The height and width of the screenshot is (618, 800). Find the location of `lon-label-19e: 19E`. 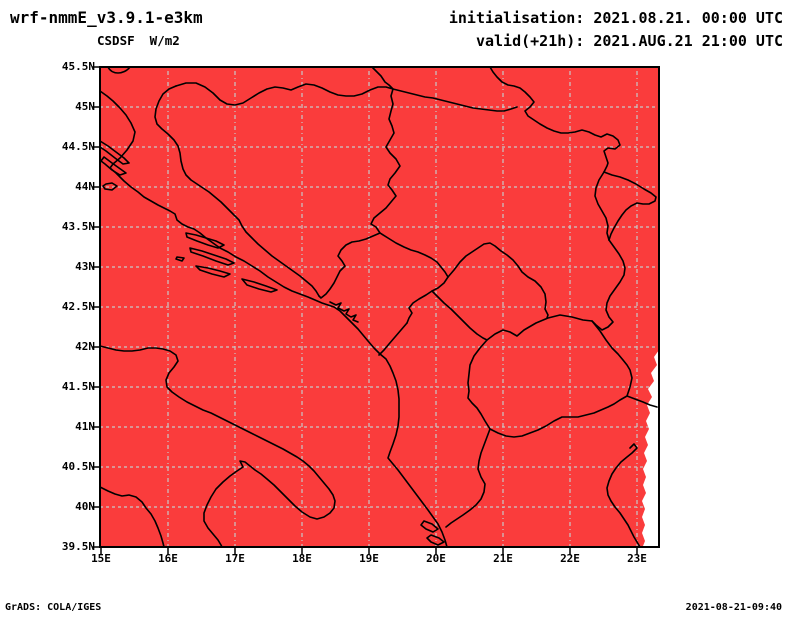

lon-label-19e: 19E is located at coordinates (369, 558).